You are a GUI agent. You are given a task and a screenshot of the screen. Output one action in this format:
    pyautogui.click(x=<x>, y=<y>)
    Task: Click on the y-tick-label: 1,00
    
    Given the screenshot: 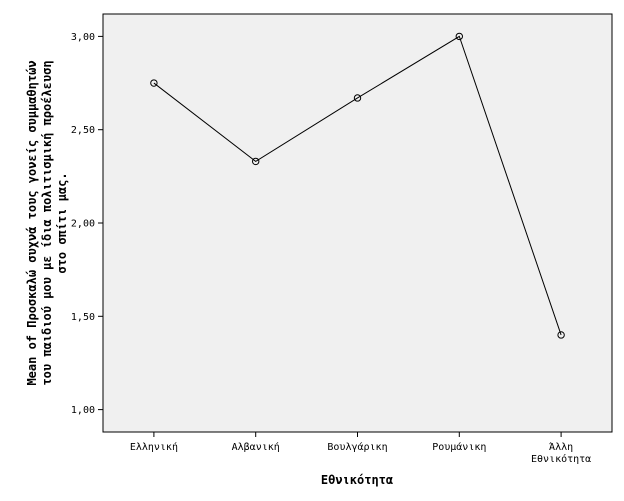 What is the action you would take?
    pyautogui.click(x=83, y=410)
    